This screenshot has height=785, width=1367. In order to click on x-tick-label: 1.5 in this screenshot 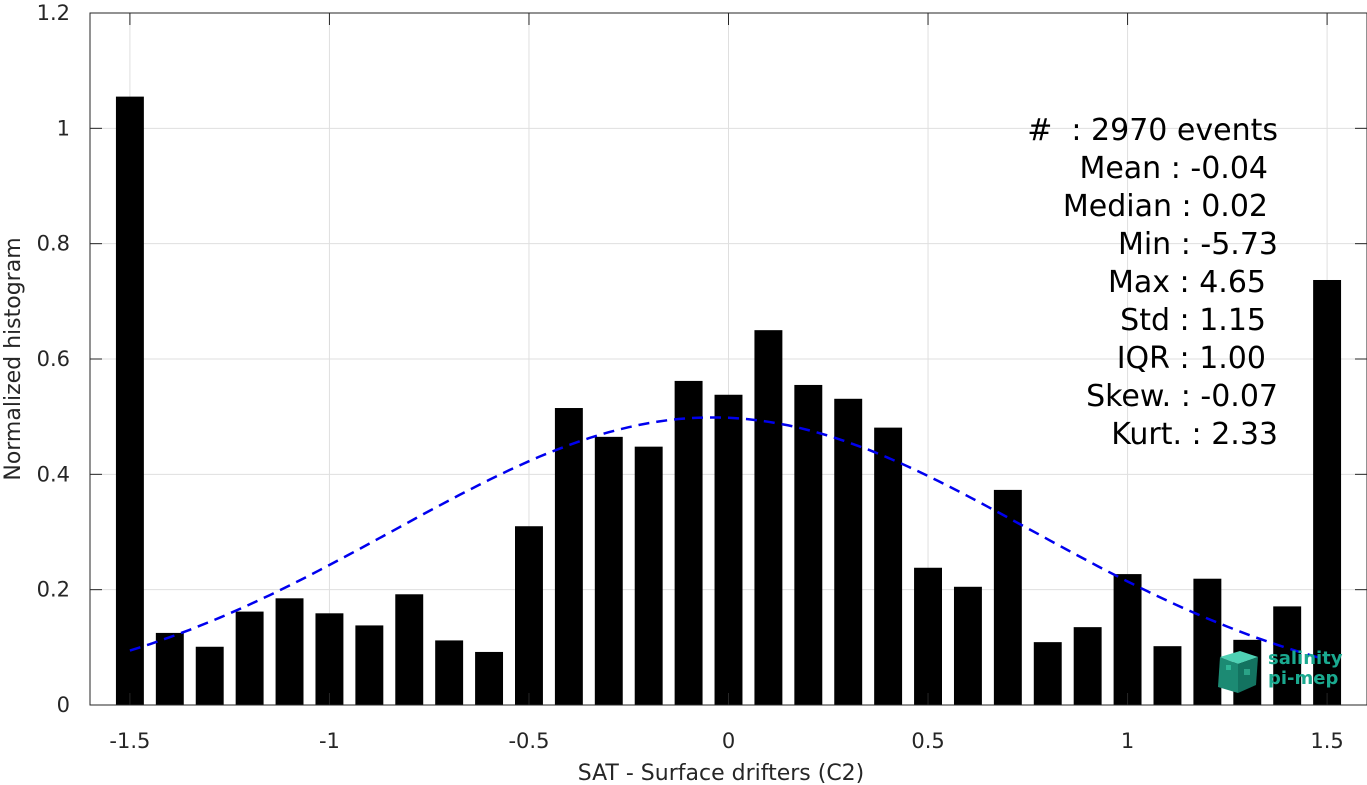, I will do `click(1326, 741)`.